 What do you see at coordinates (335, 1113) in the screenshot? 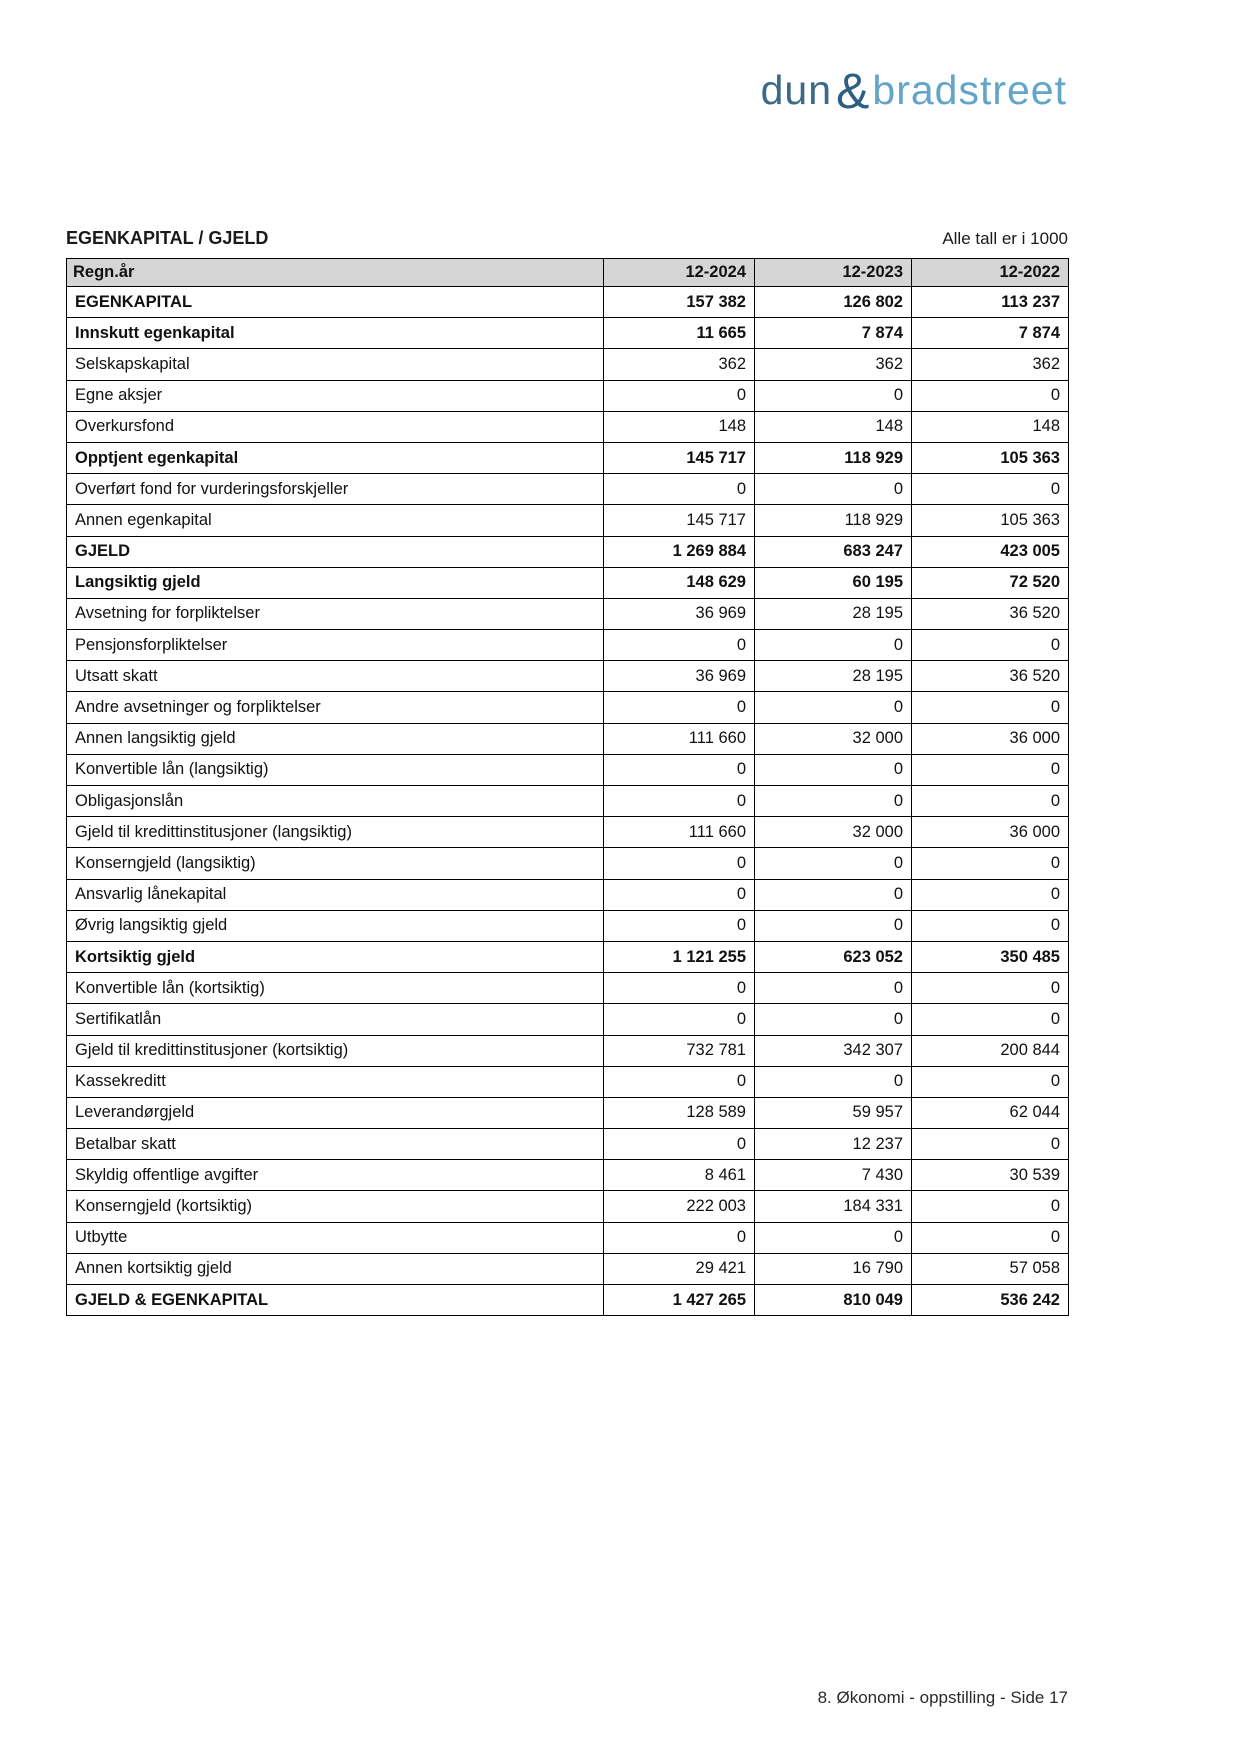
I see `row-label: Leverandørgjeld` at bounding box center [335, 1113].